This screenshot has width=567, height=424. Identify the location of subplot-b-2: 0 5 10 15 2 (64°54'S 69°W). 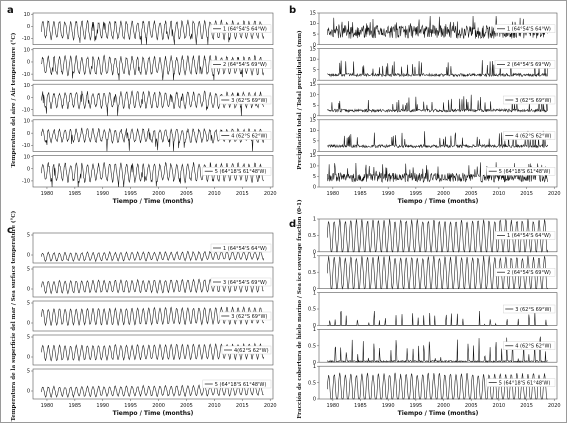
(434, 65).